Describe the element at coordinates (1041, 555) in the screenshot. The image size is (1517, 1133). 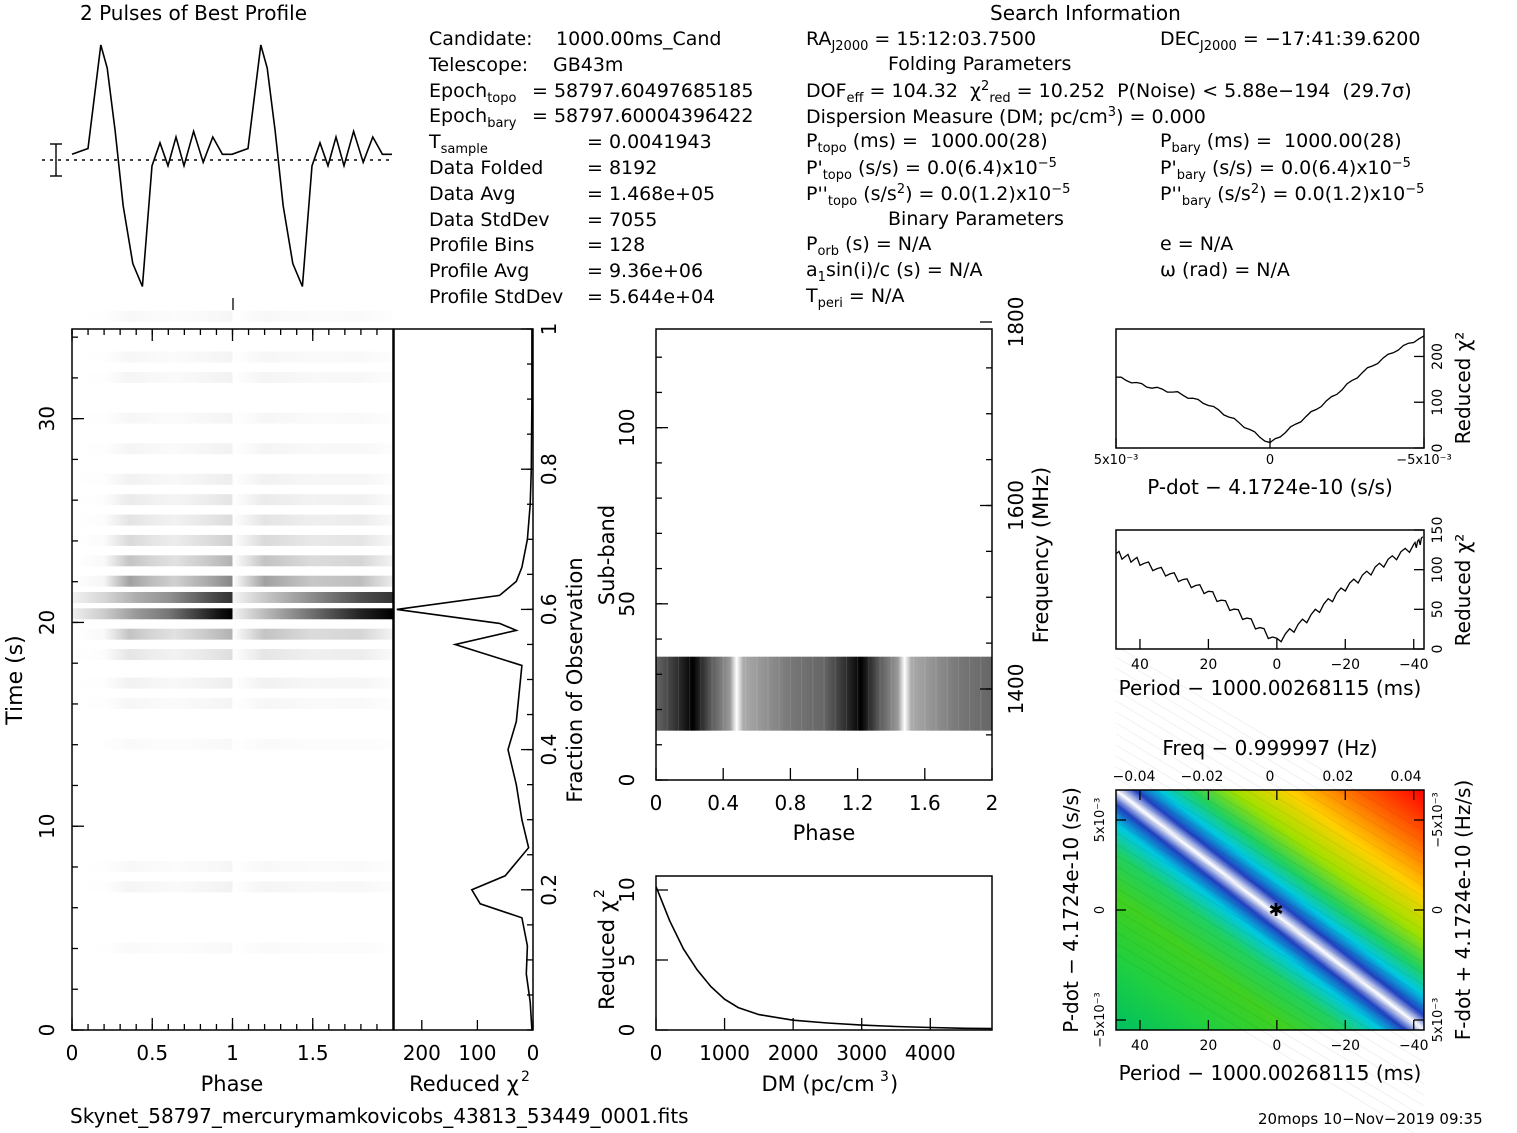
I see `y2-axis-label: Frequency (MHz)` at that location.